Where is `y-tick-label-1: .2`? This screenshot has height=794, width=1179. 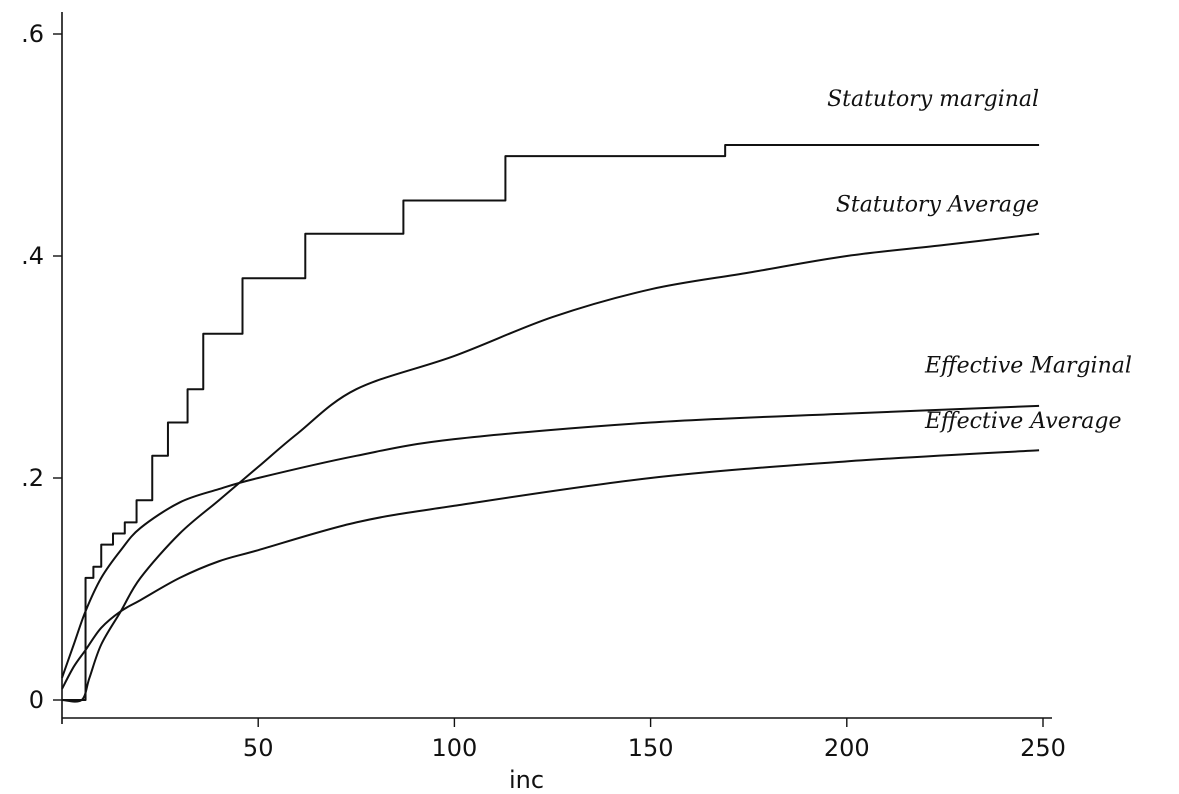 y-tick-label-1: .2 is located at coordinates (32, 478).